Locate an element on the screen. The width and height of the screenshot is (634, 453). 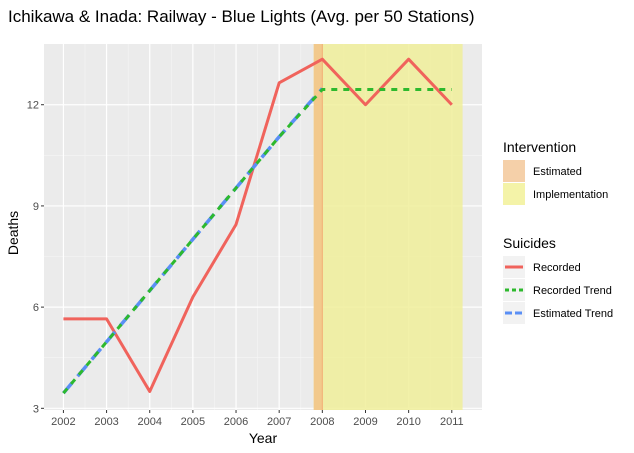
y-tick-label: 12 is located at coordinates (33, 106).